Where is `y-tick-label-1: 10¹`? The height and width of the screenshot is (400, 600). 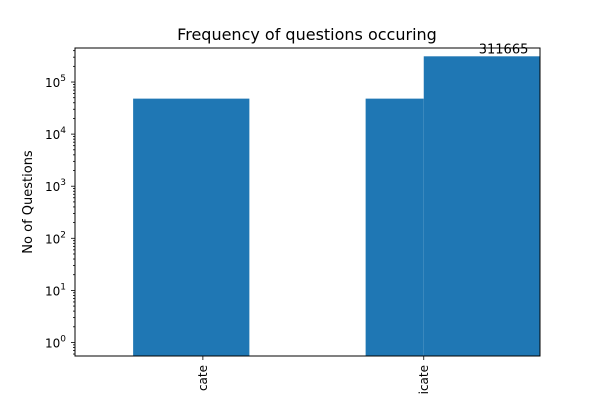
y-tick-label-1: 10¹ is located at coordinates (55, 290).